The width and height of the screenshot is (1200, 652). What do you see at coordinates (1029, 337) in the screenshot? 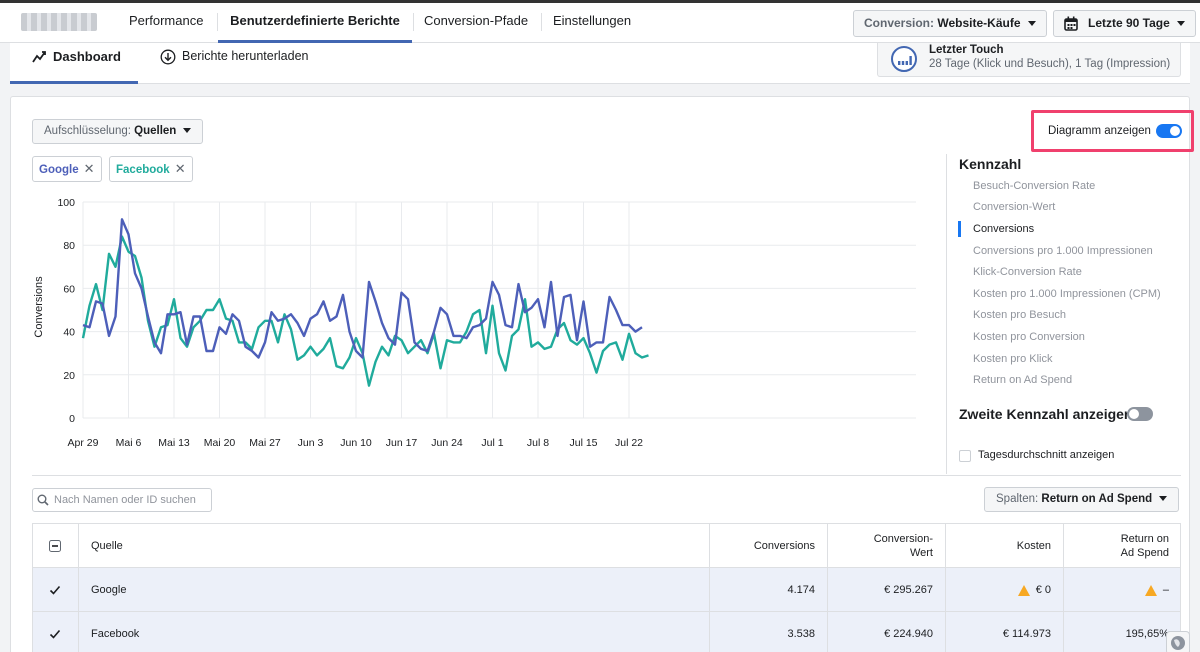
I see `metric-item: Kosten pro Conversion` at bounding box center [1029, 337].